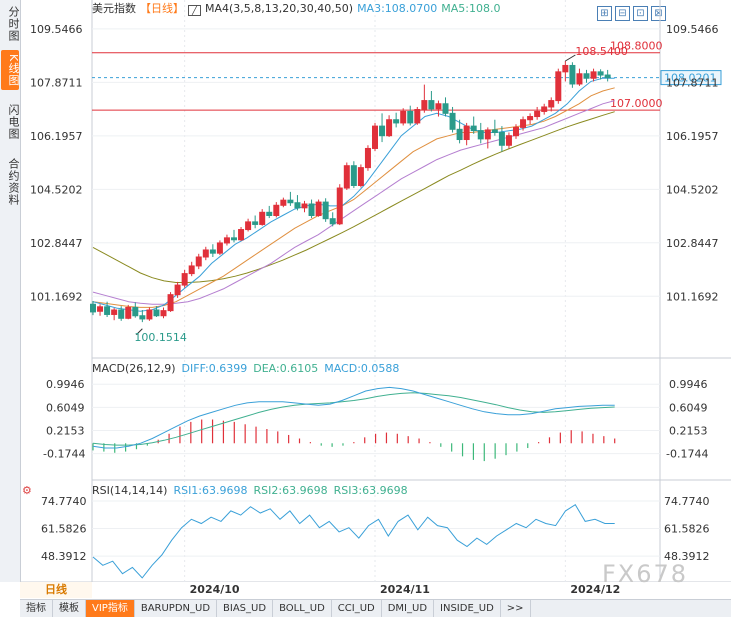 Image resolution: width=731 pixels, height=617 pixels. I want to click on price-tick-right: 106.1957, so click(692, 136).